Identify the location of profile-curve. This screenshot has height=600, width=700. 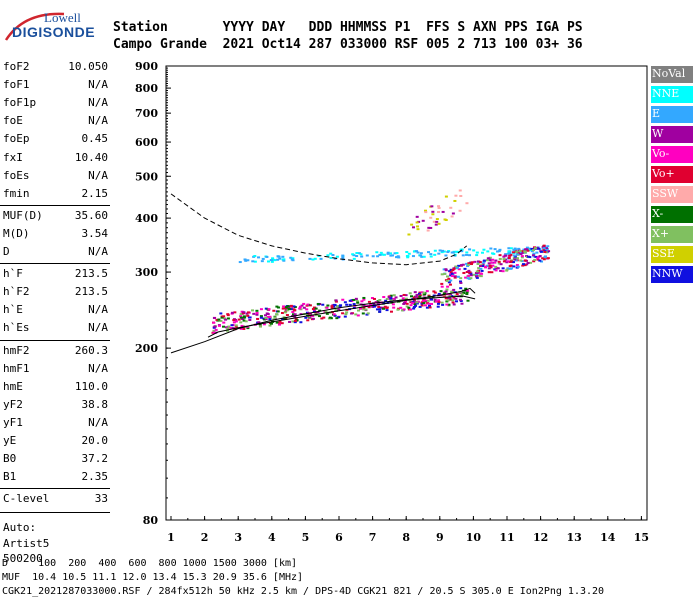
(323, 324).